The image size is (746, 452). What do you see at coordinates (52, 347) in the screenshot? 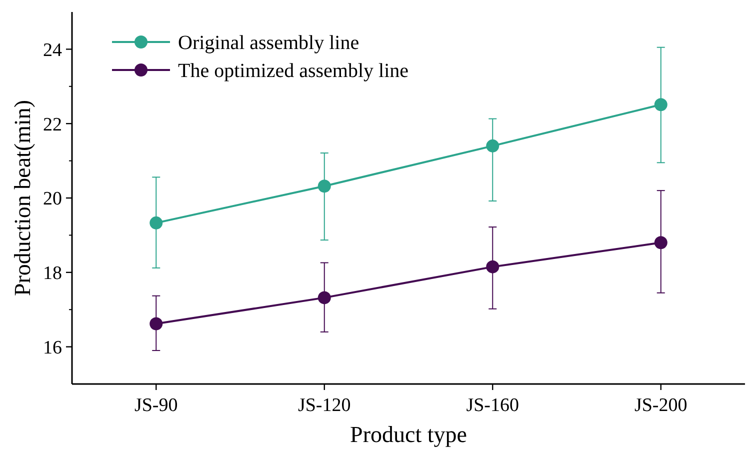
I see `y-tick-label: 16` at bounding box center [52, 347].